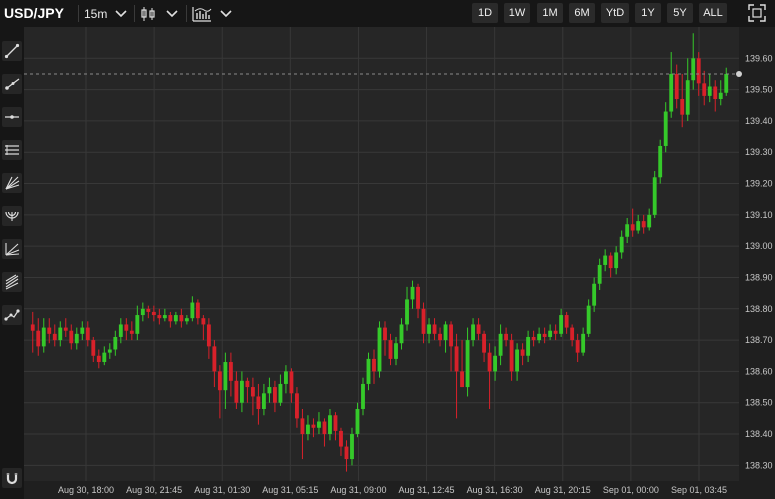 This screenshot has height=499, width=775. I want to click on range-button-1w: 1W, so click(517, 13).